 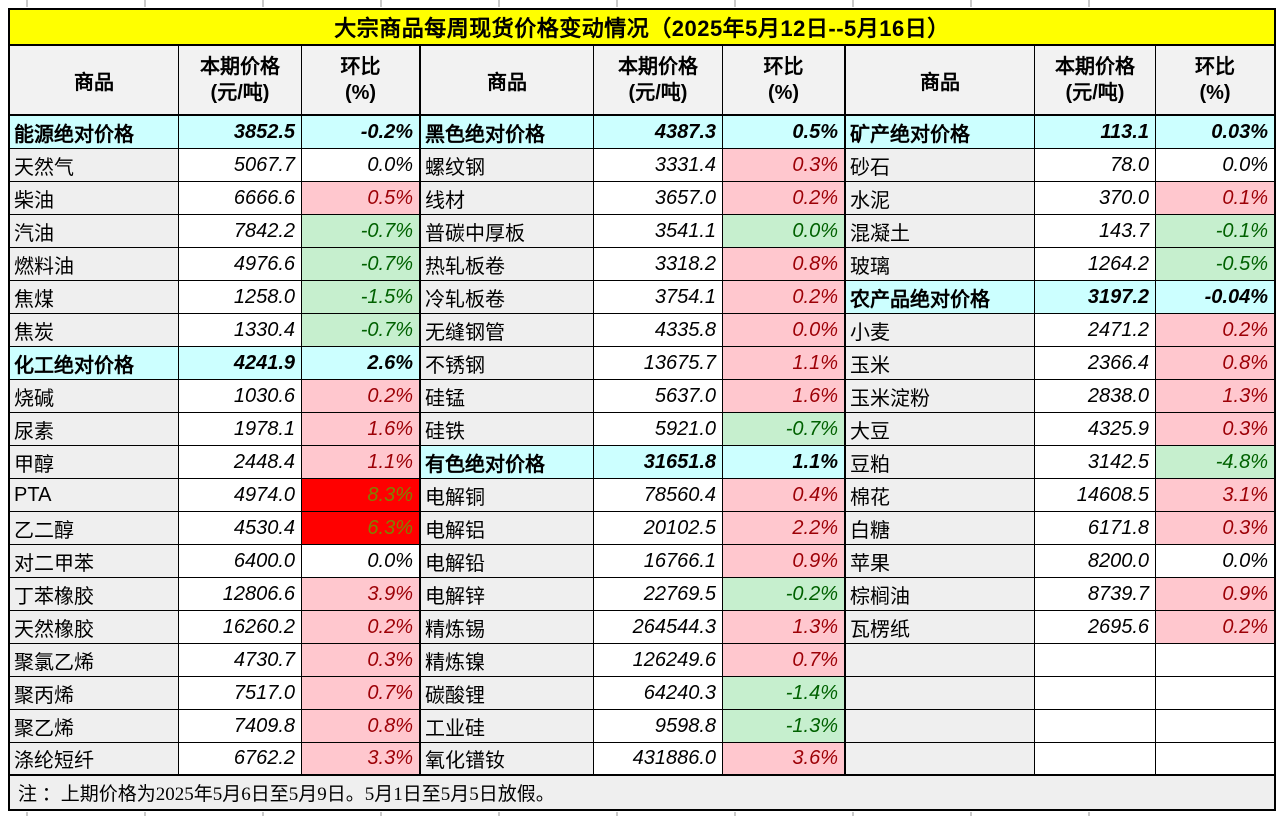 I want to click on commodity-name-cell: 冷轧板卷, so click(x=507, y=297).